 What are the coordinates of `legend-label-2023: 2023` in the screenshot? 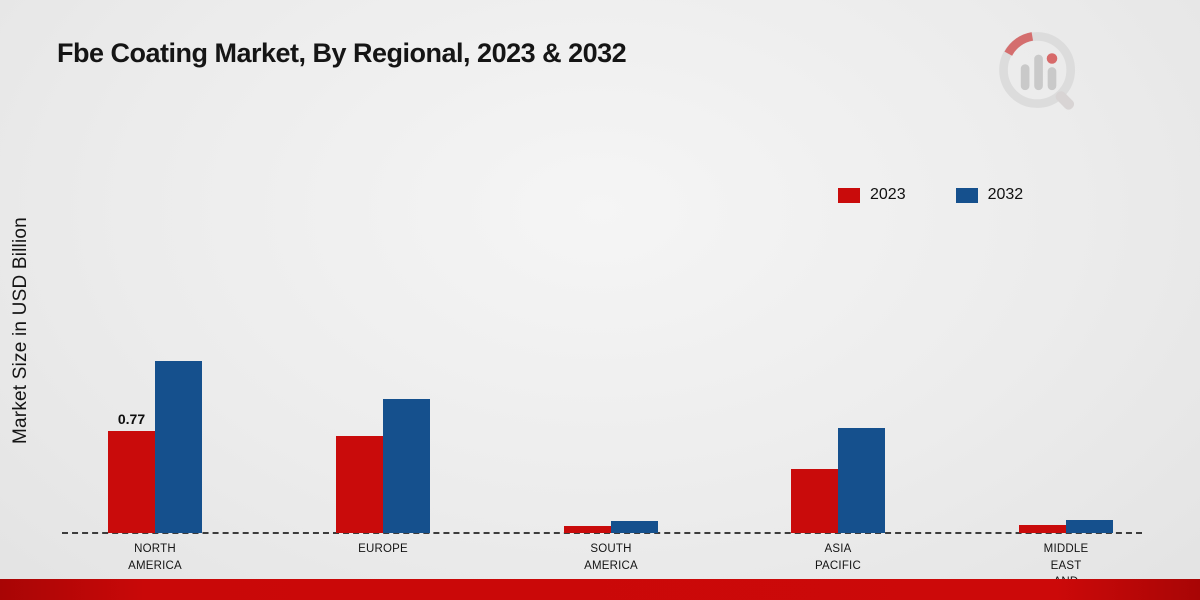 It's located at (888, 194).